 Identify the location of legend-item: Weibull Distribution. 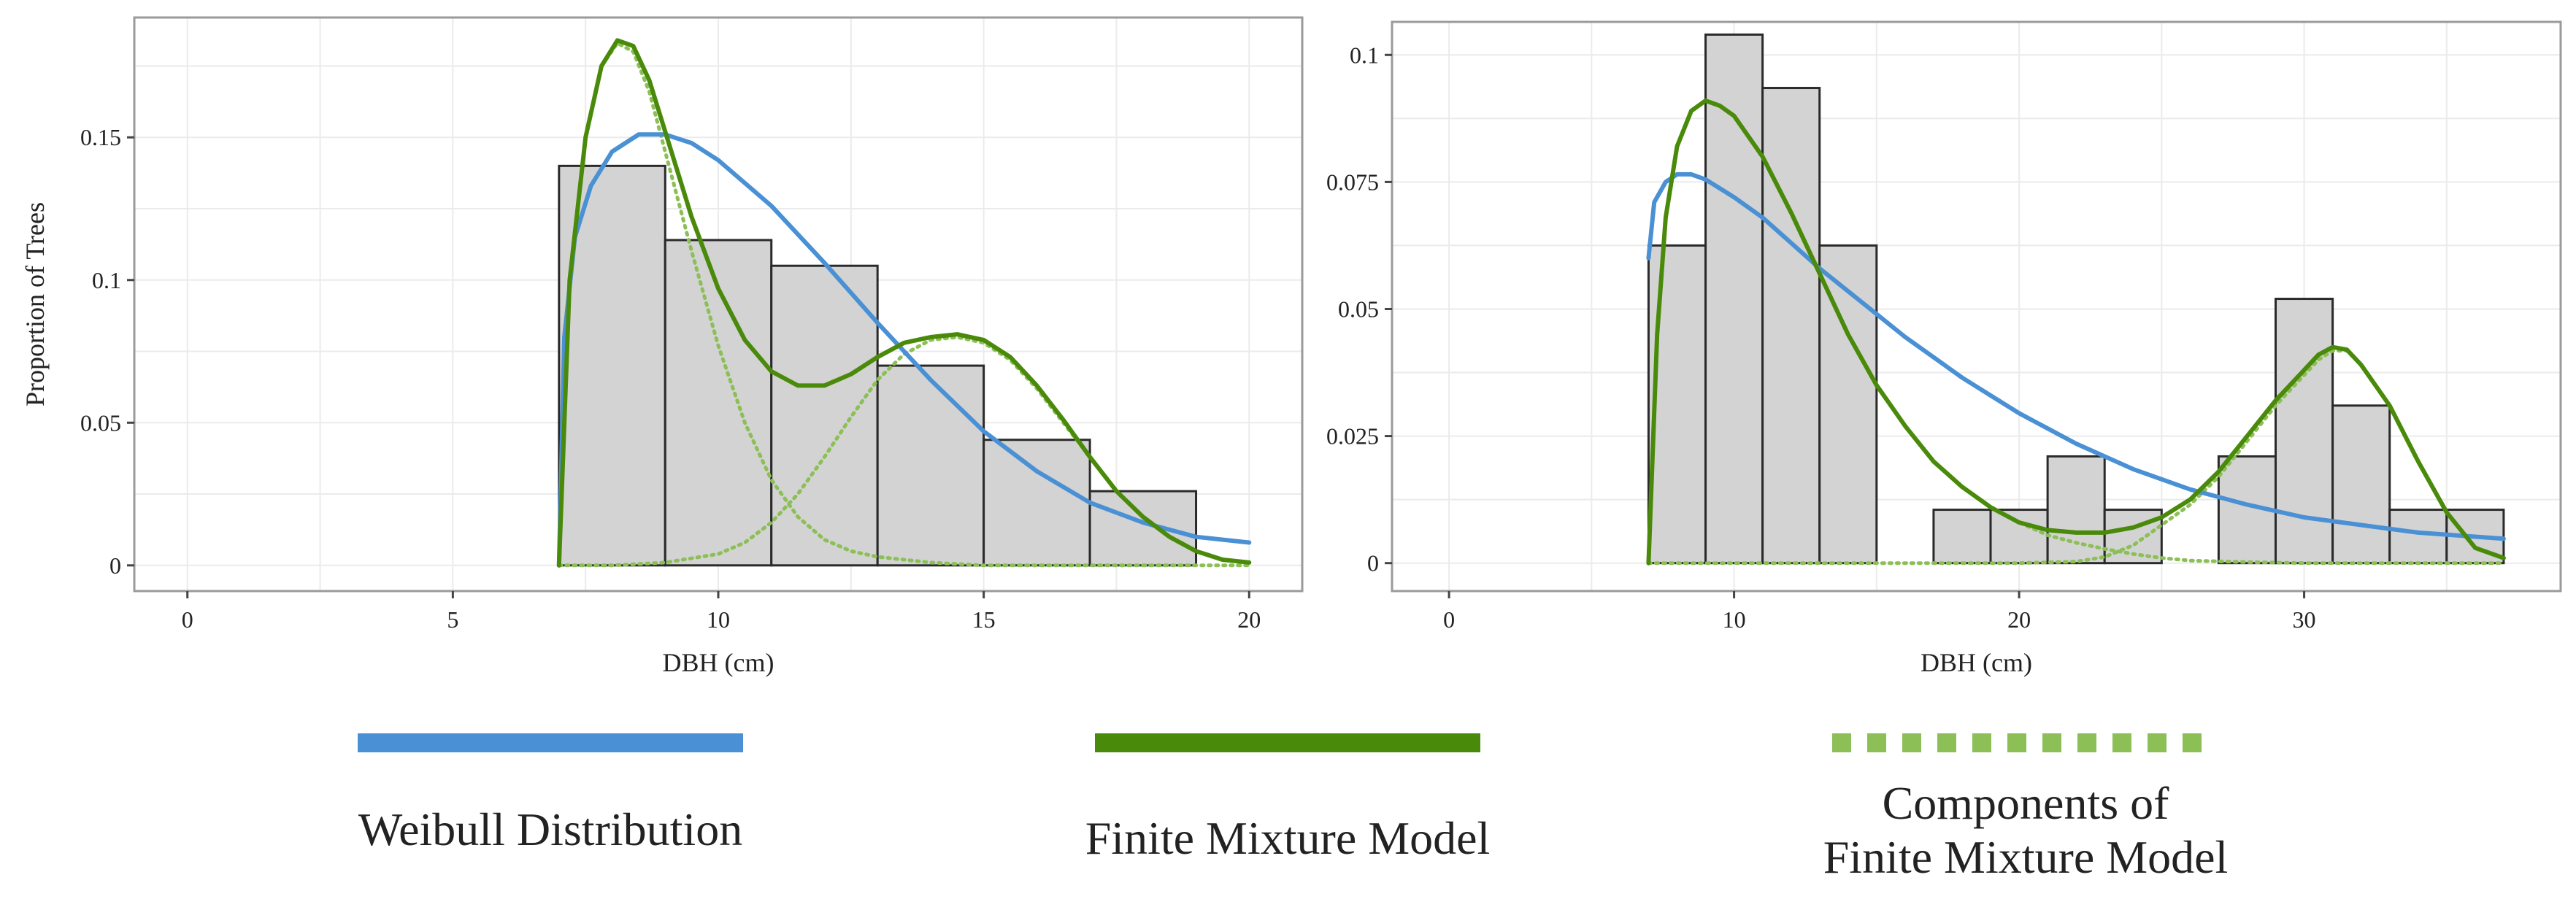
(550, 794).